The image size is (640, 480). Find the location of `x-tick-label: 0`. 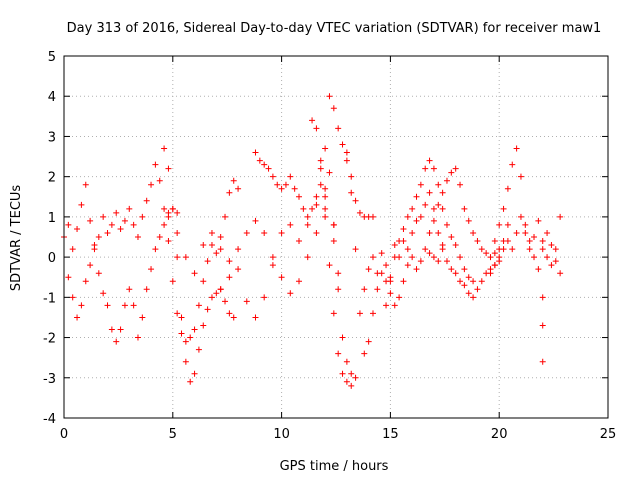

x-tick-label: 0 is located at coordinates (64, 434).